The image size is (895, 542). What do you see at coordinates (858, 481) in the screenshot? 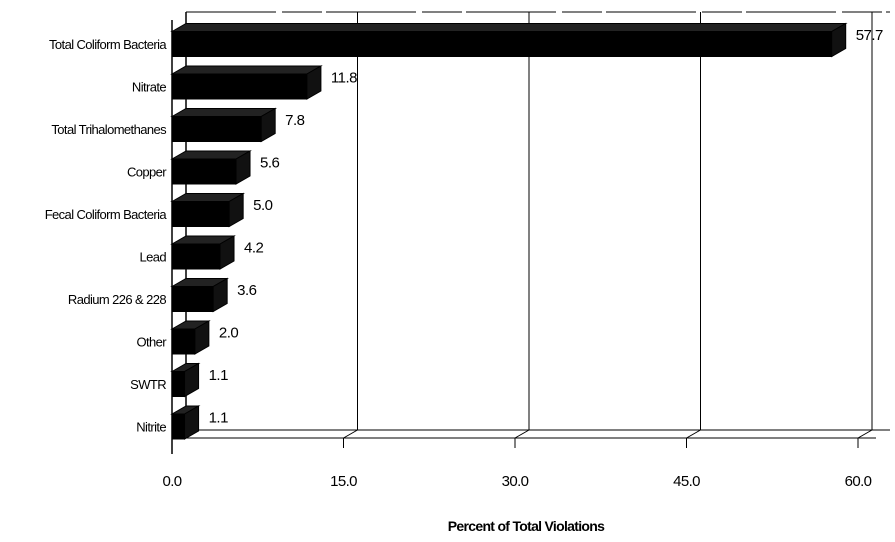
I see `x-tick-label: 60.0` at bounding box center [858, 481].